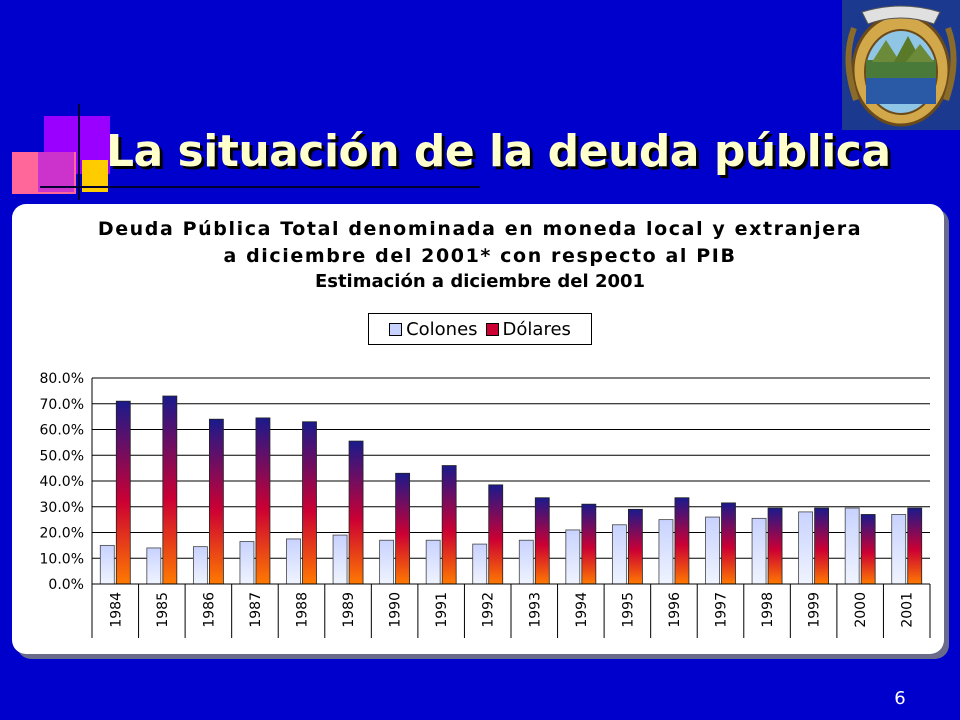  Describe the element at coordinates (62, 405) in the screenshot. I see `y-tick-label: 70.0%` at that location.